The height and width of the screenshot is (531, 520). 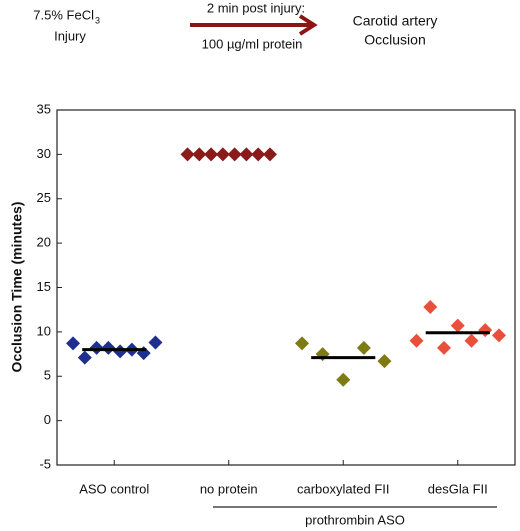 What do you see at coordinates (47, 375) in the screenshot?
I see `y-tick-label: 5` at bounding box center [47, 375].